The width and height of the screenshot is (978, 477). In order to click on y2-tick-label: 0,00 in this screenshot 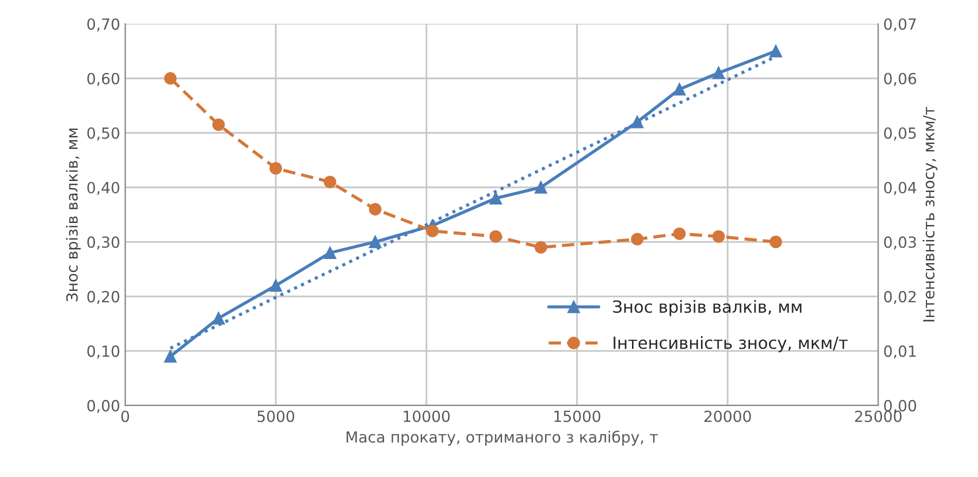, I will do `click(900, 407)`.